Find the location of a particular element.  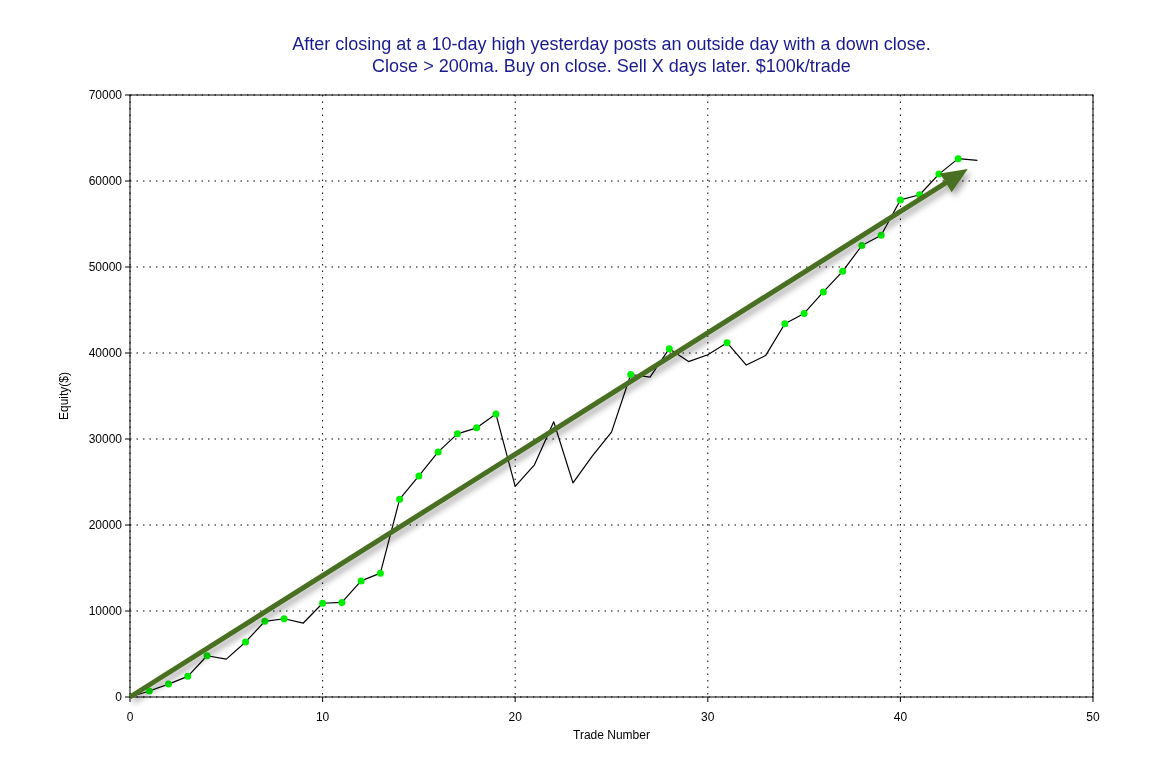

x-tick-label: 50 is located at coordinates (1093, 717).